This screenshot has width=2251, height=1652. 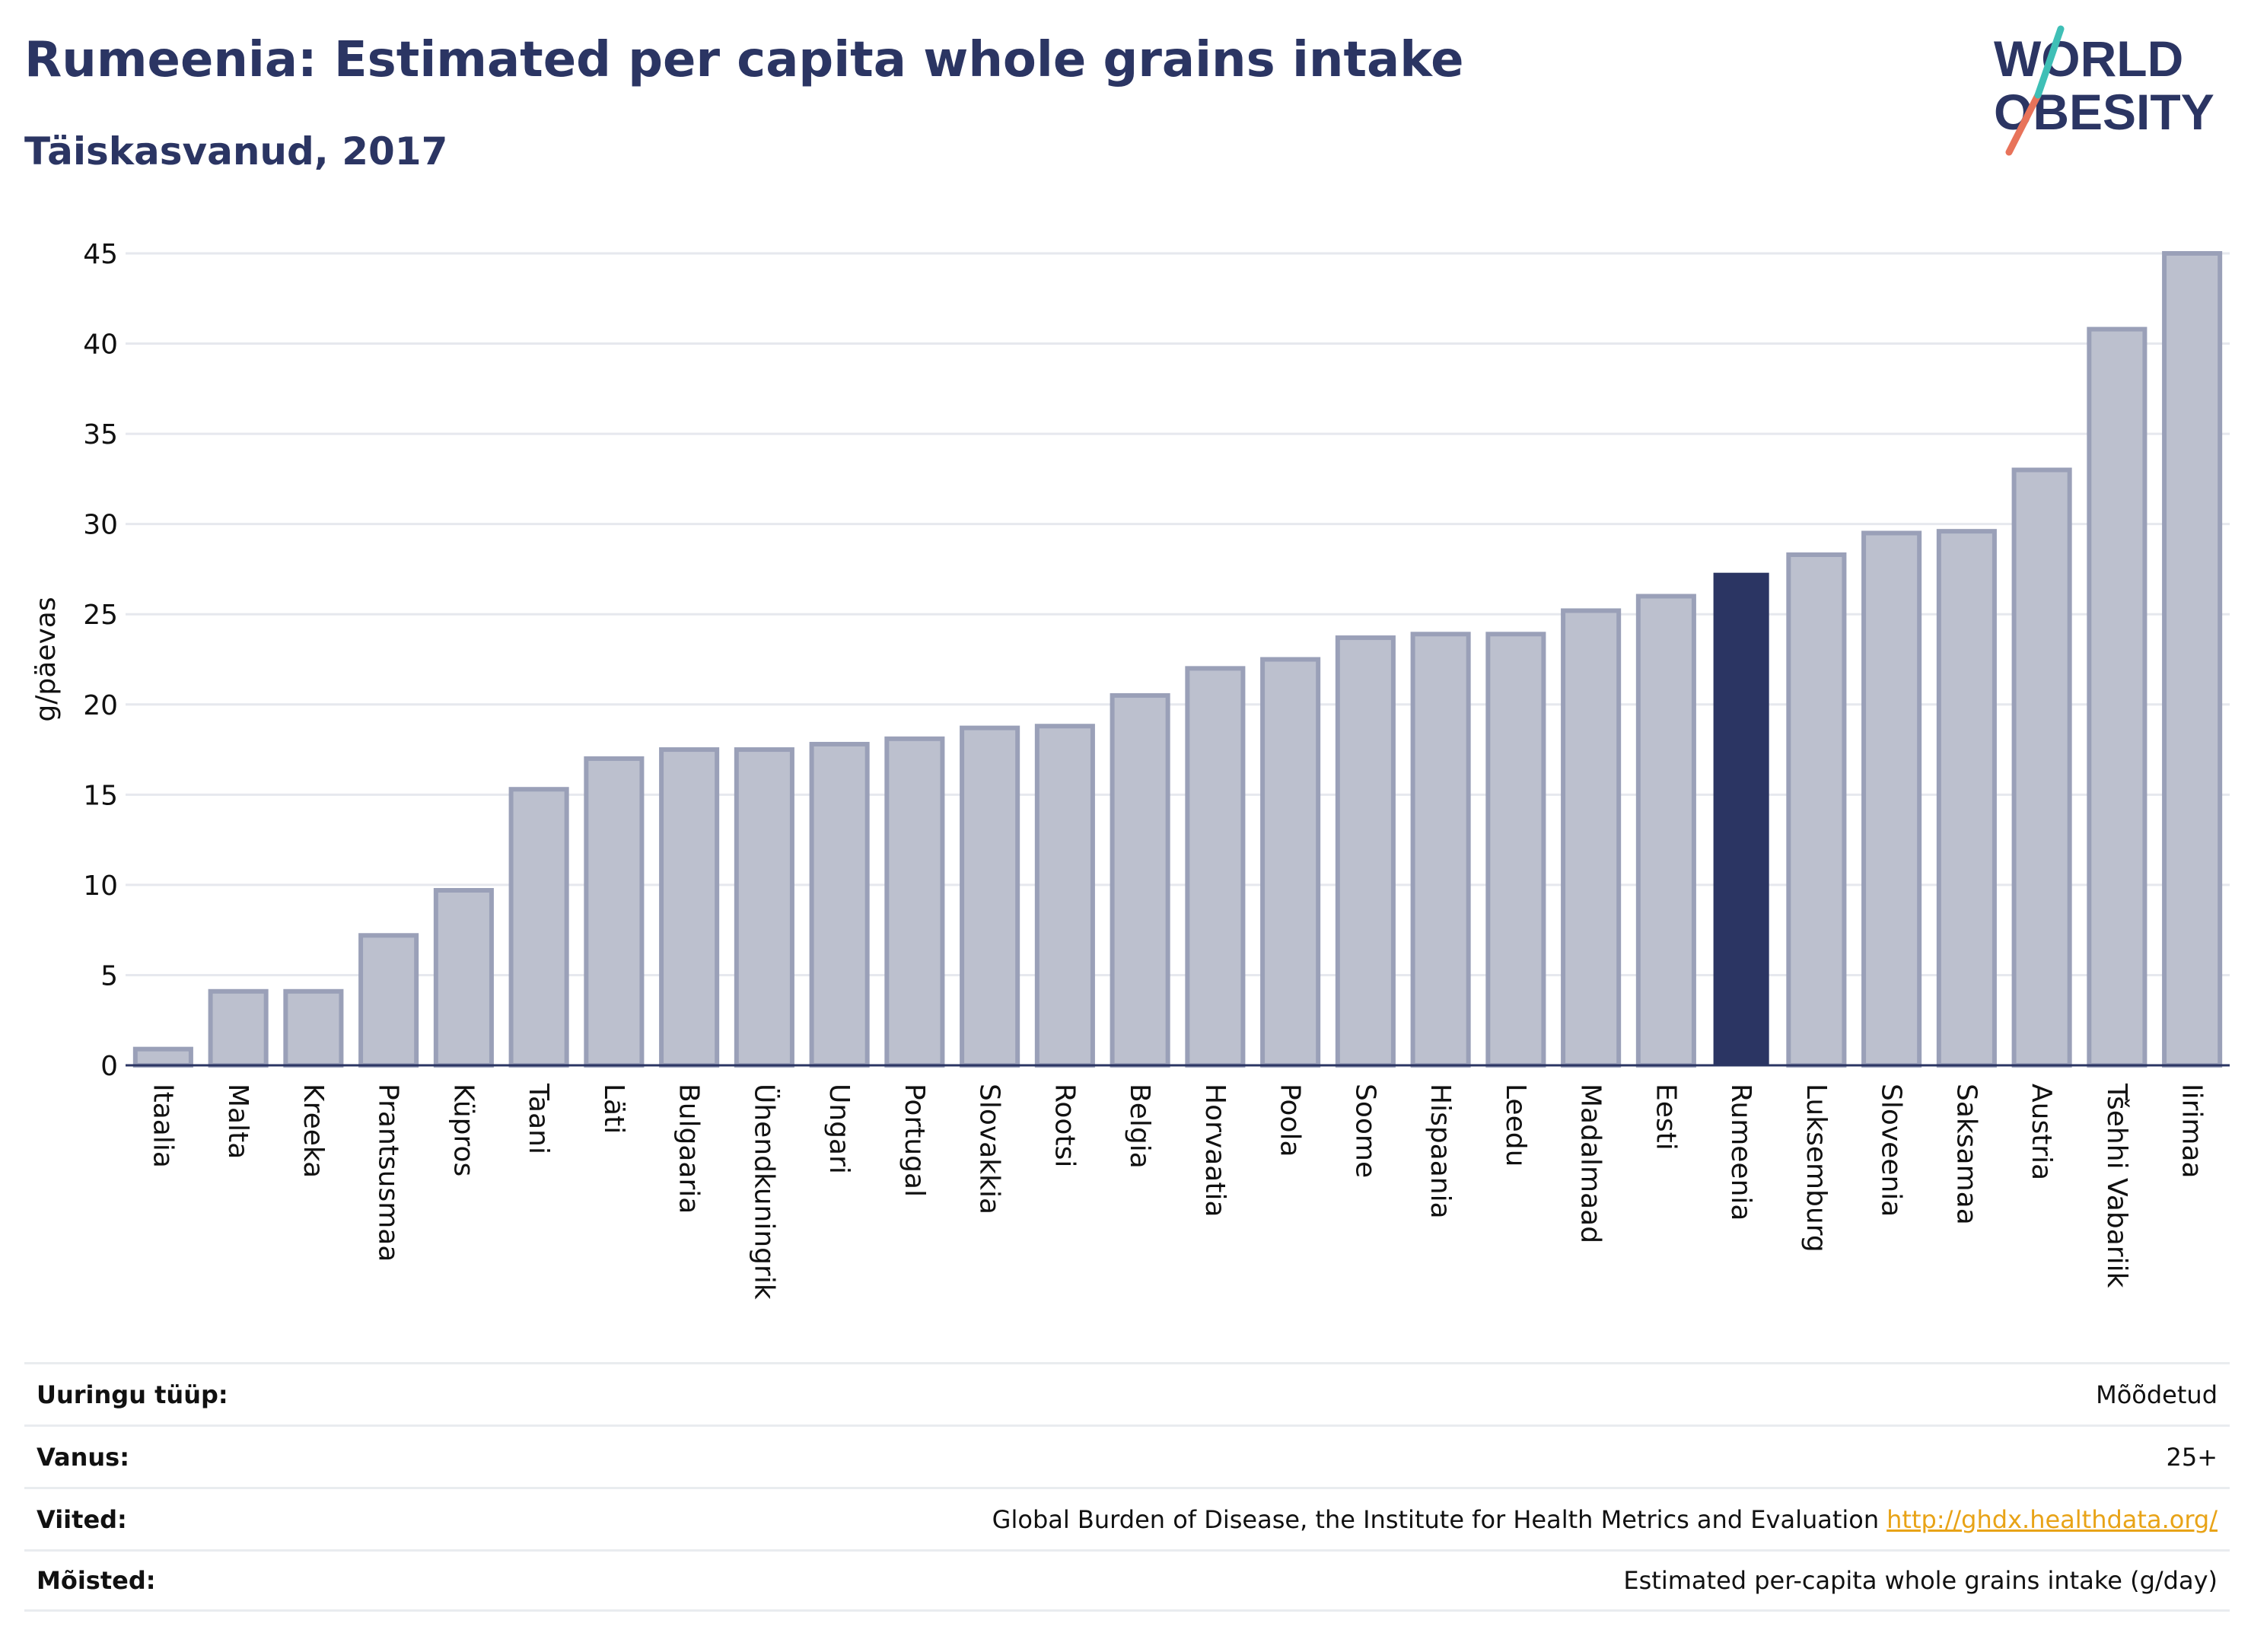 What do you see at coordinates (313, 1131) in the screenshot?
I see `x-tick-label: Kreeka` at bounding box center [313, 1131].